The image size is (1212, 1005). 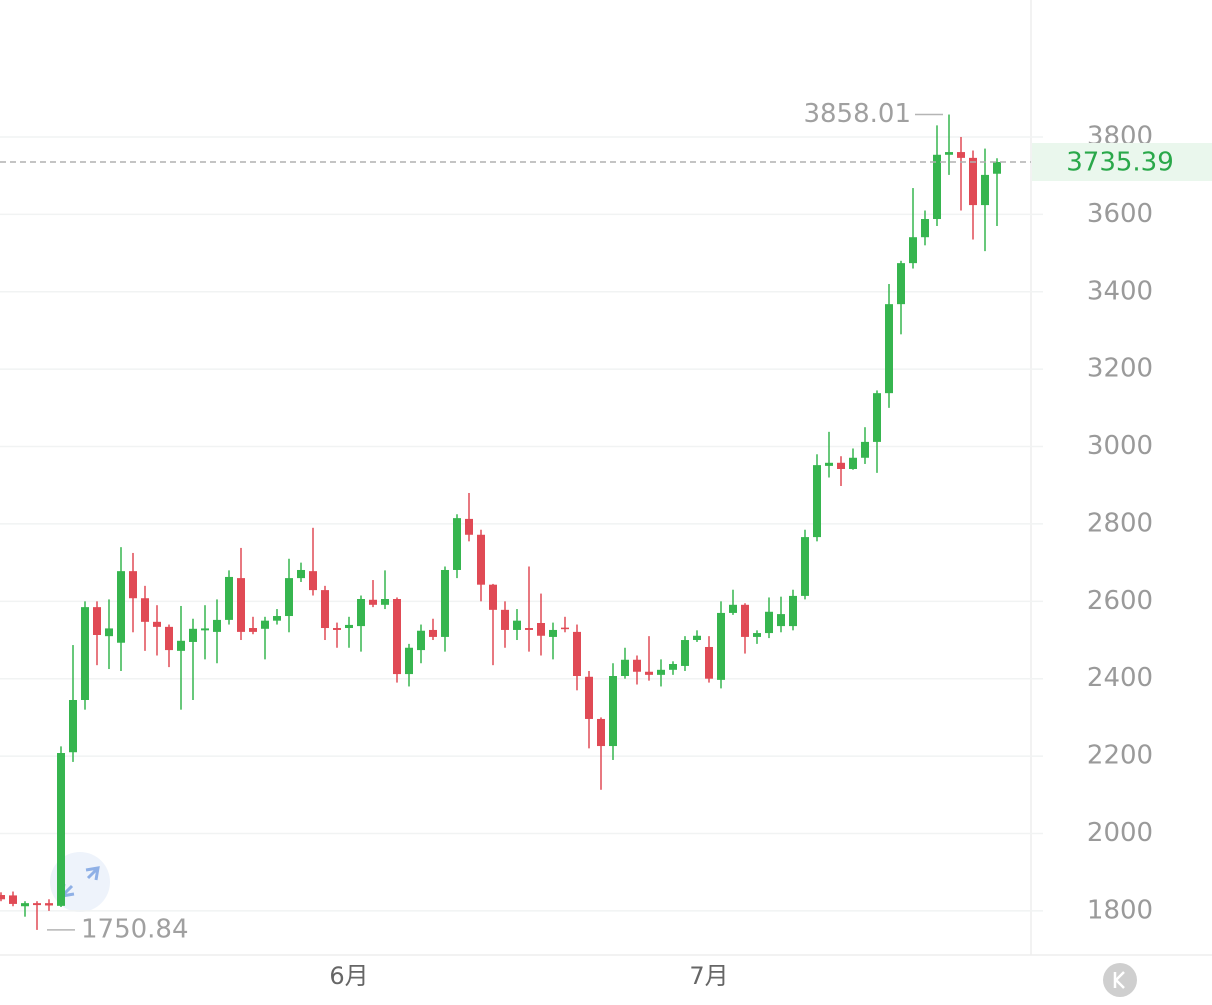 I want to click on low-marker-label: 1750.84, so click(x=135, y=929).